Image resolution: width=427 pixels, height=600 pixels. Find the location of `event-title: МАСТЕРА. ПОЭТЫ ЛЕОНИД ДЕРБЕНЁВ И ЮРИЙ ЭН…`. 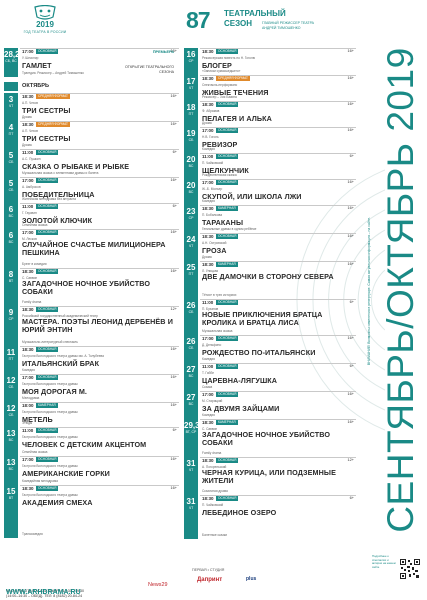

event-title: МАСТЕРА. ПОЭТЫ ЛЕОНИД ДЕРБЕНЁВ И ЮРИЙ ЭН… is located at coordinates (97, 325).